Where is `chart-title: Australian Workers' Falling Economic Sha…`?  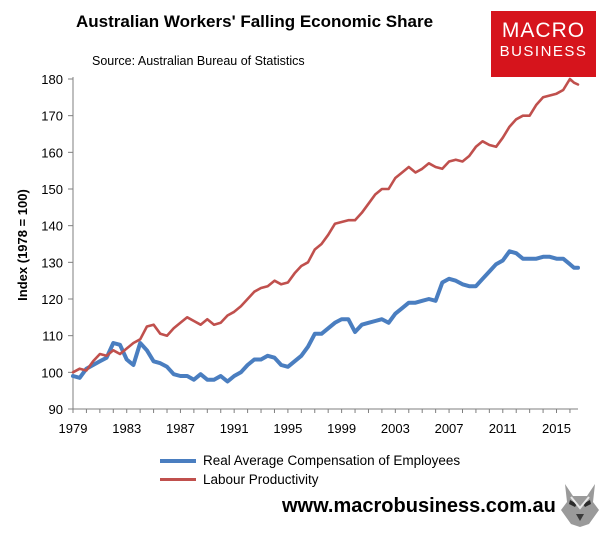
chart-title: Australian Workers' Falling Economic Sha… is located at coordinates (255, 21).